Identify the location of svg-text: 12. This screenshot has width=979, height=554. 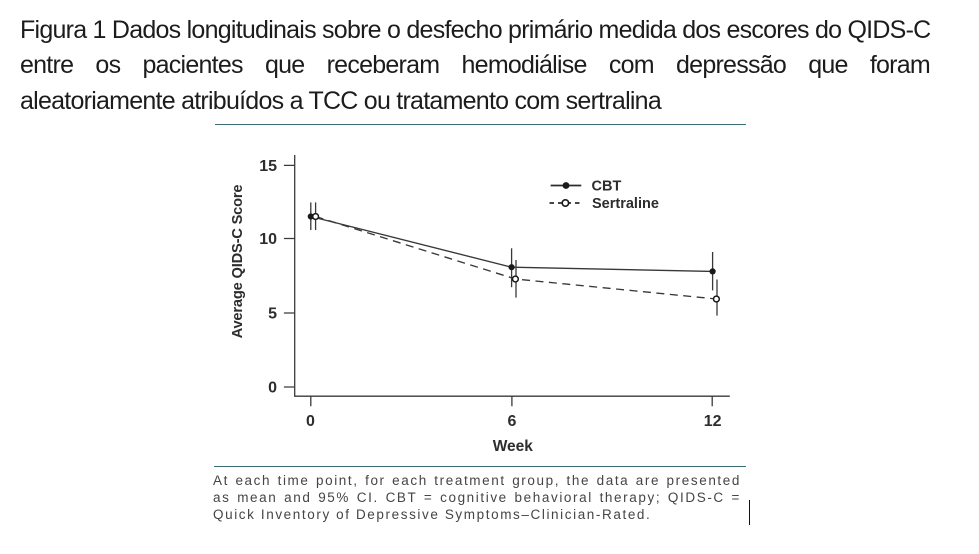
(713, 421).